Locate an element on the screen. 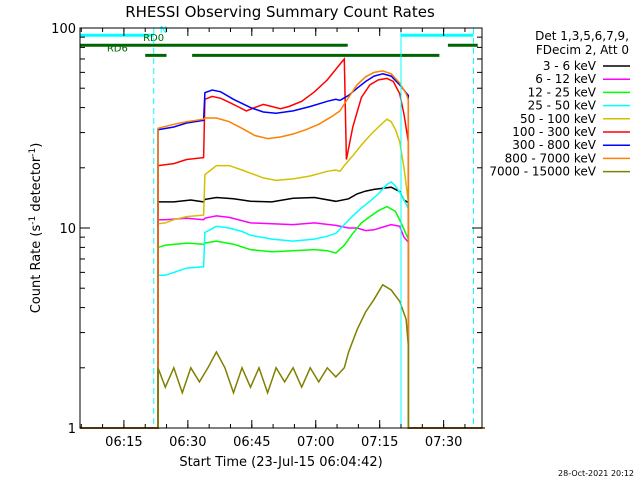 The image size is (640, 480). legend-label-3: 25 - 50 keV is located at coordinates (562, 106).